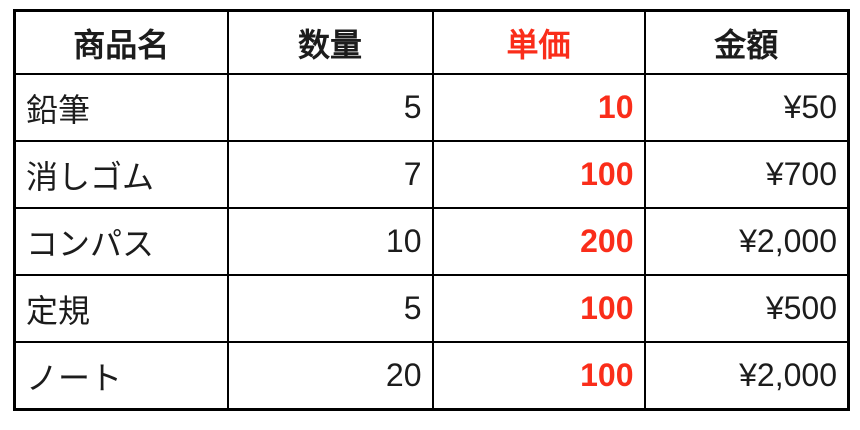 The height and width of the screenshot is (430, 860). Describe the element at coordinates (746, 42) in the screenshot. I see `header-amount: 金額` at that location.